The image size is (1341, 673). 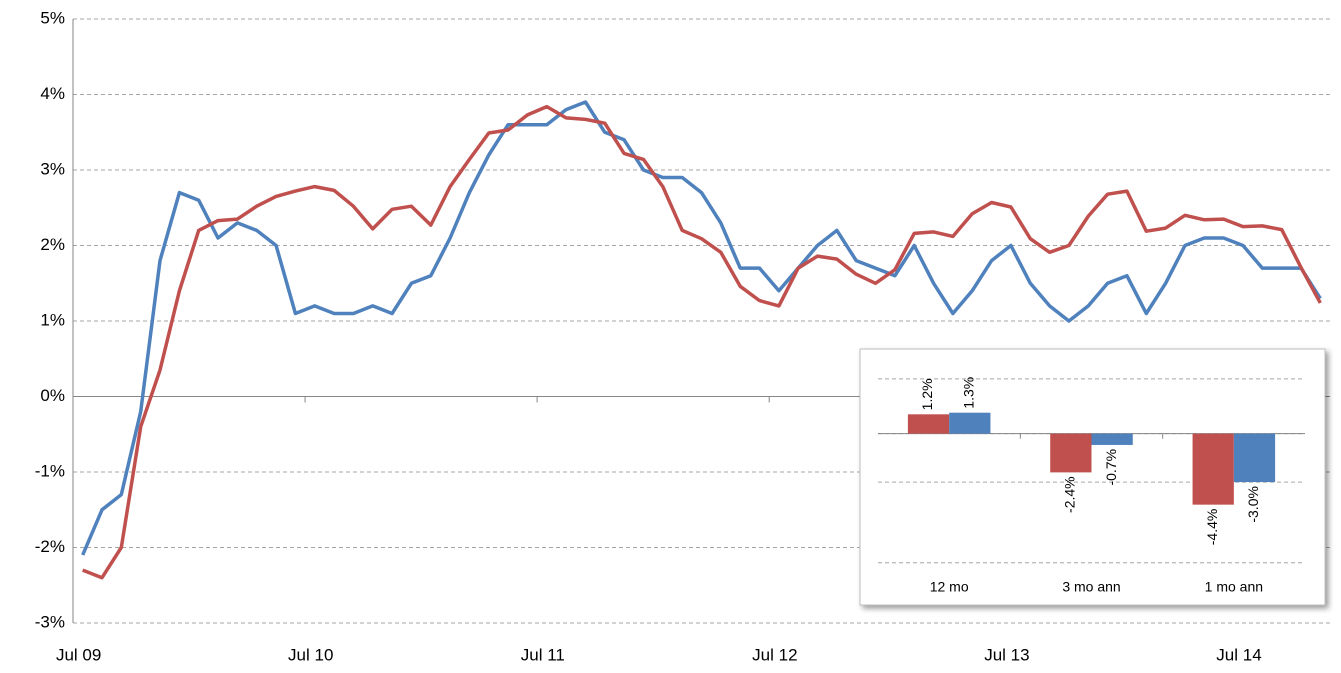 What do you see at coordinates (1253, 504) in the screenshot?
I see `data-label: -3.0%` at bounding box center [1253, 504].